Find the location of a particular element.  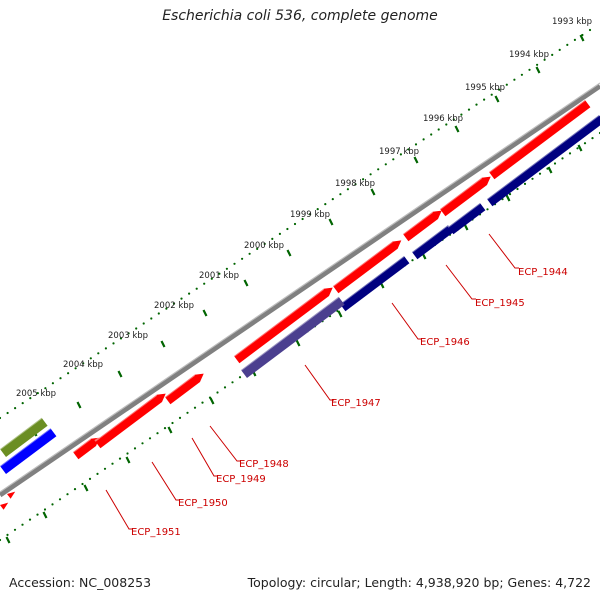

gene-blue is located at coordinates (28, 450).